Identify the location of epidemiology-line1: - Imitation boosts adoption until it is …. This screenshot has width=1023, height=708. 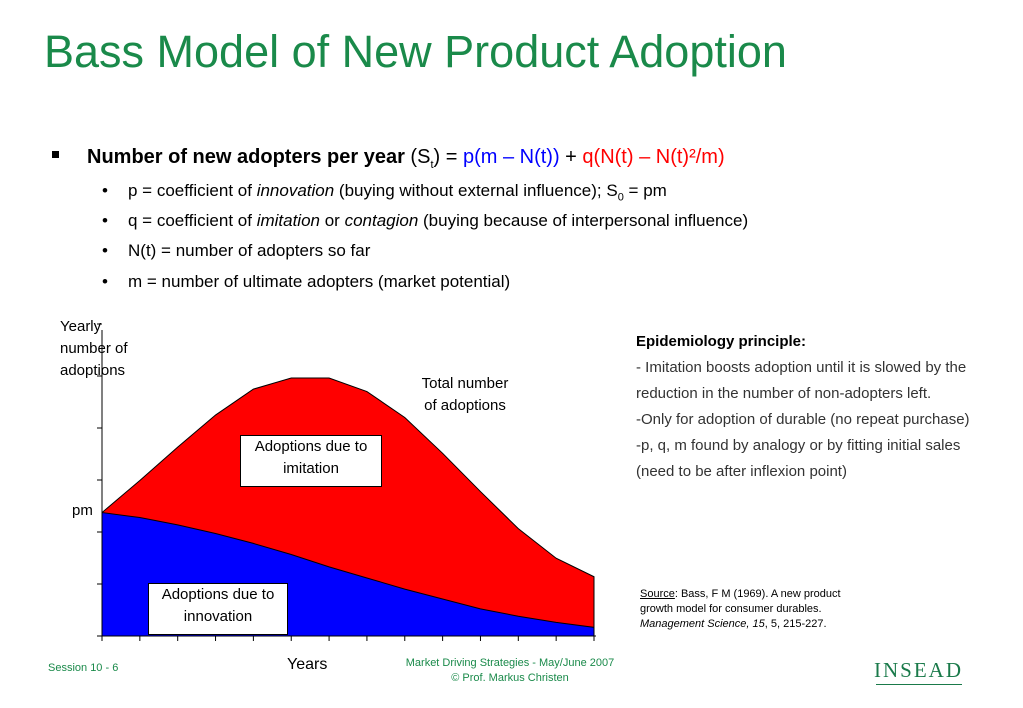
(801, 380).